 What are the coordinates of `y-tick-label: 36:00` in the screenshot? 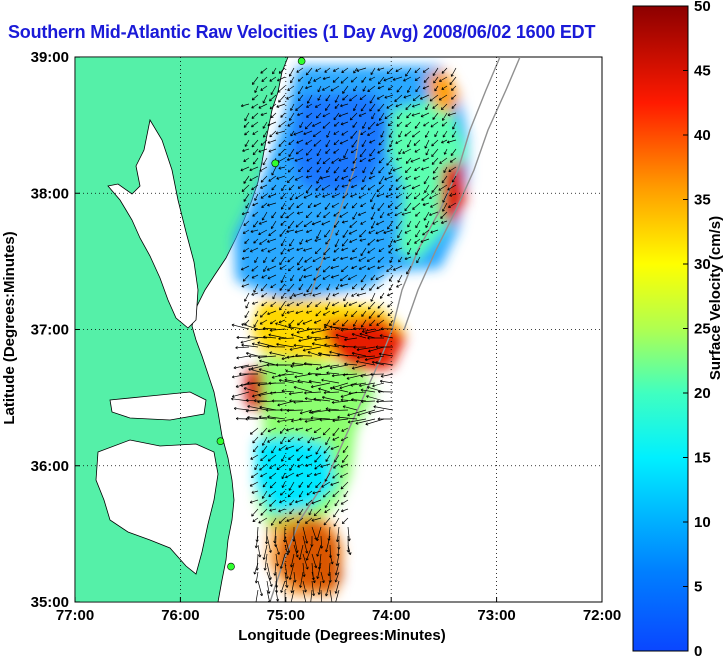 It's located at (50, 466).